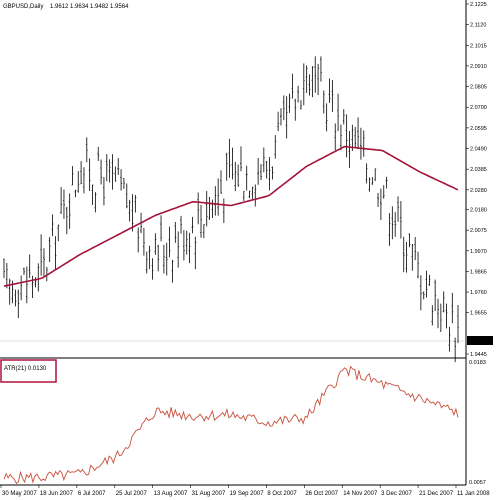 The width and height of the screenshot is (496, 500). I want to click on price-tick-label: 1.9865, so click(478, 272).